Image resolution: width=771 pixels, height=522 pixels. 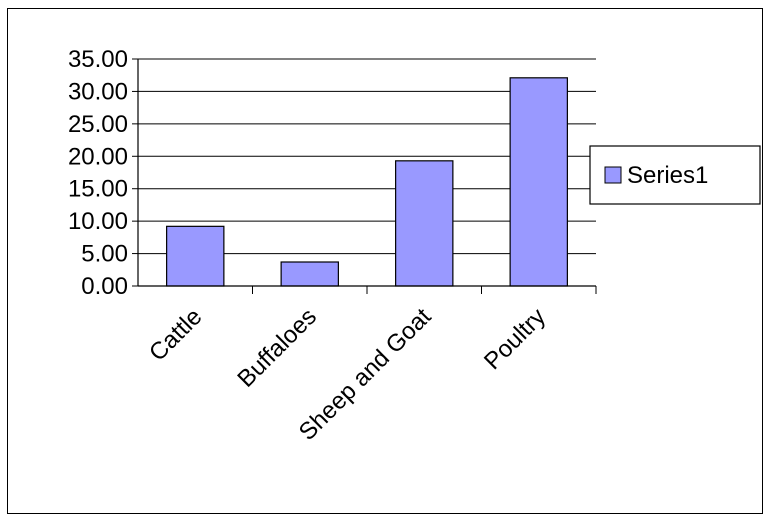 I want to click on y-tick-label: 35.00, so click(x=98, y=59).